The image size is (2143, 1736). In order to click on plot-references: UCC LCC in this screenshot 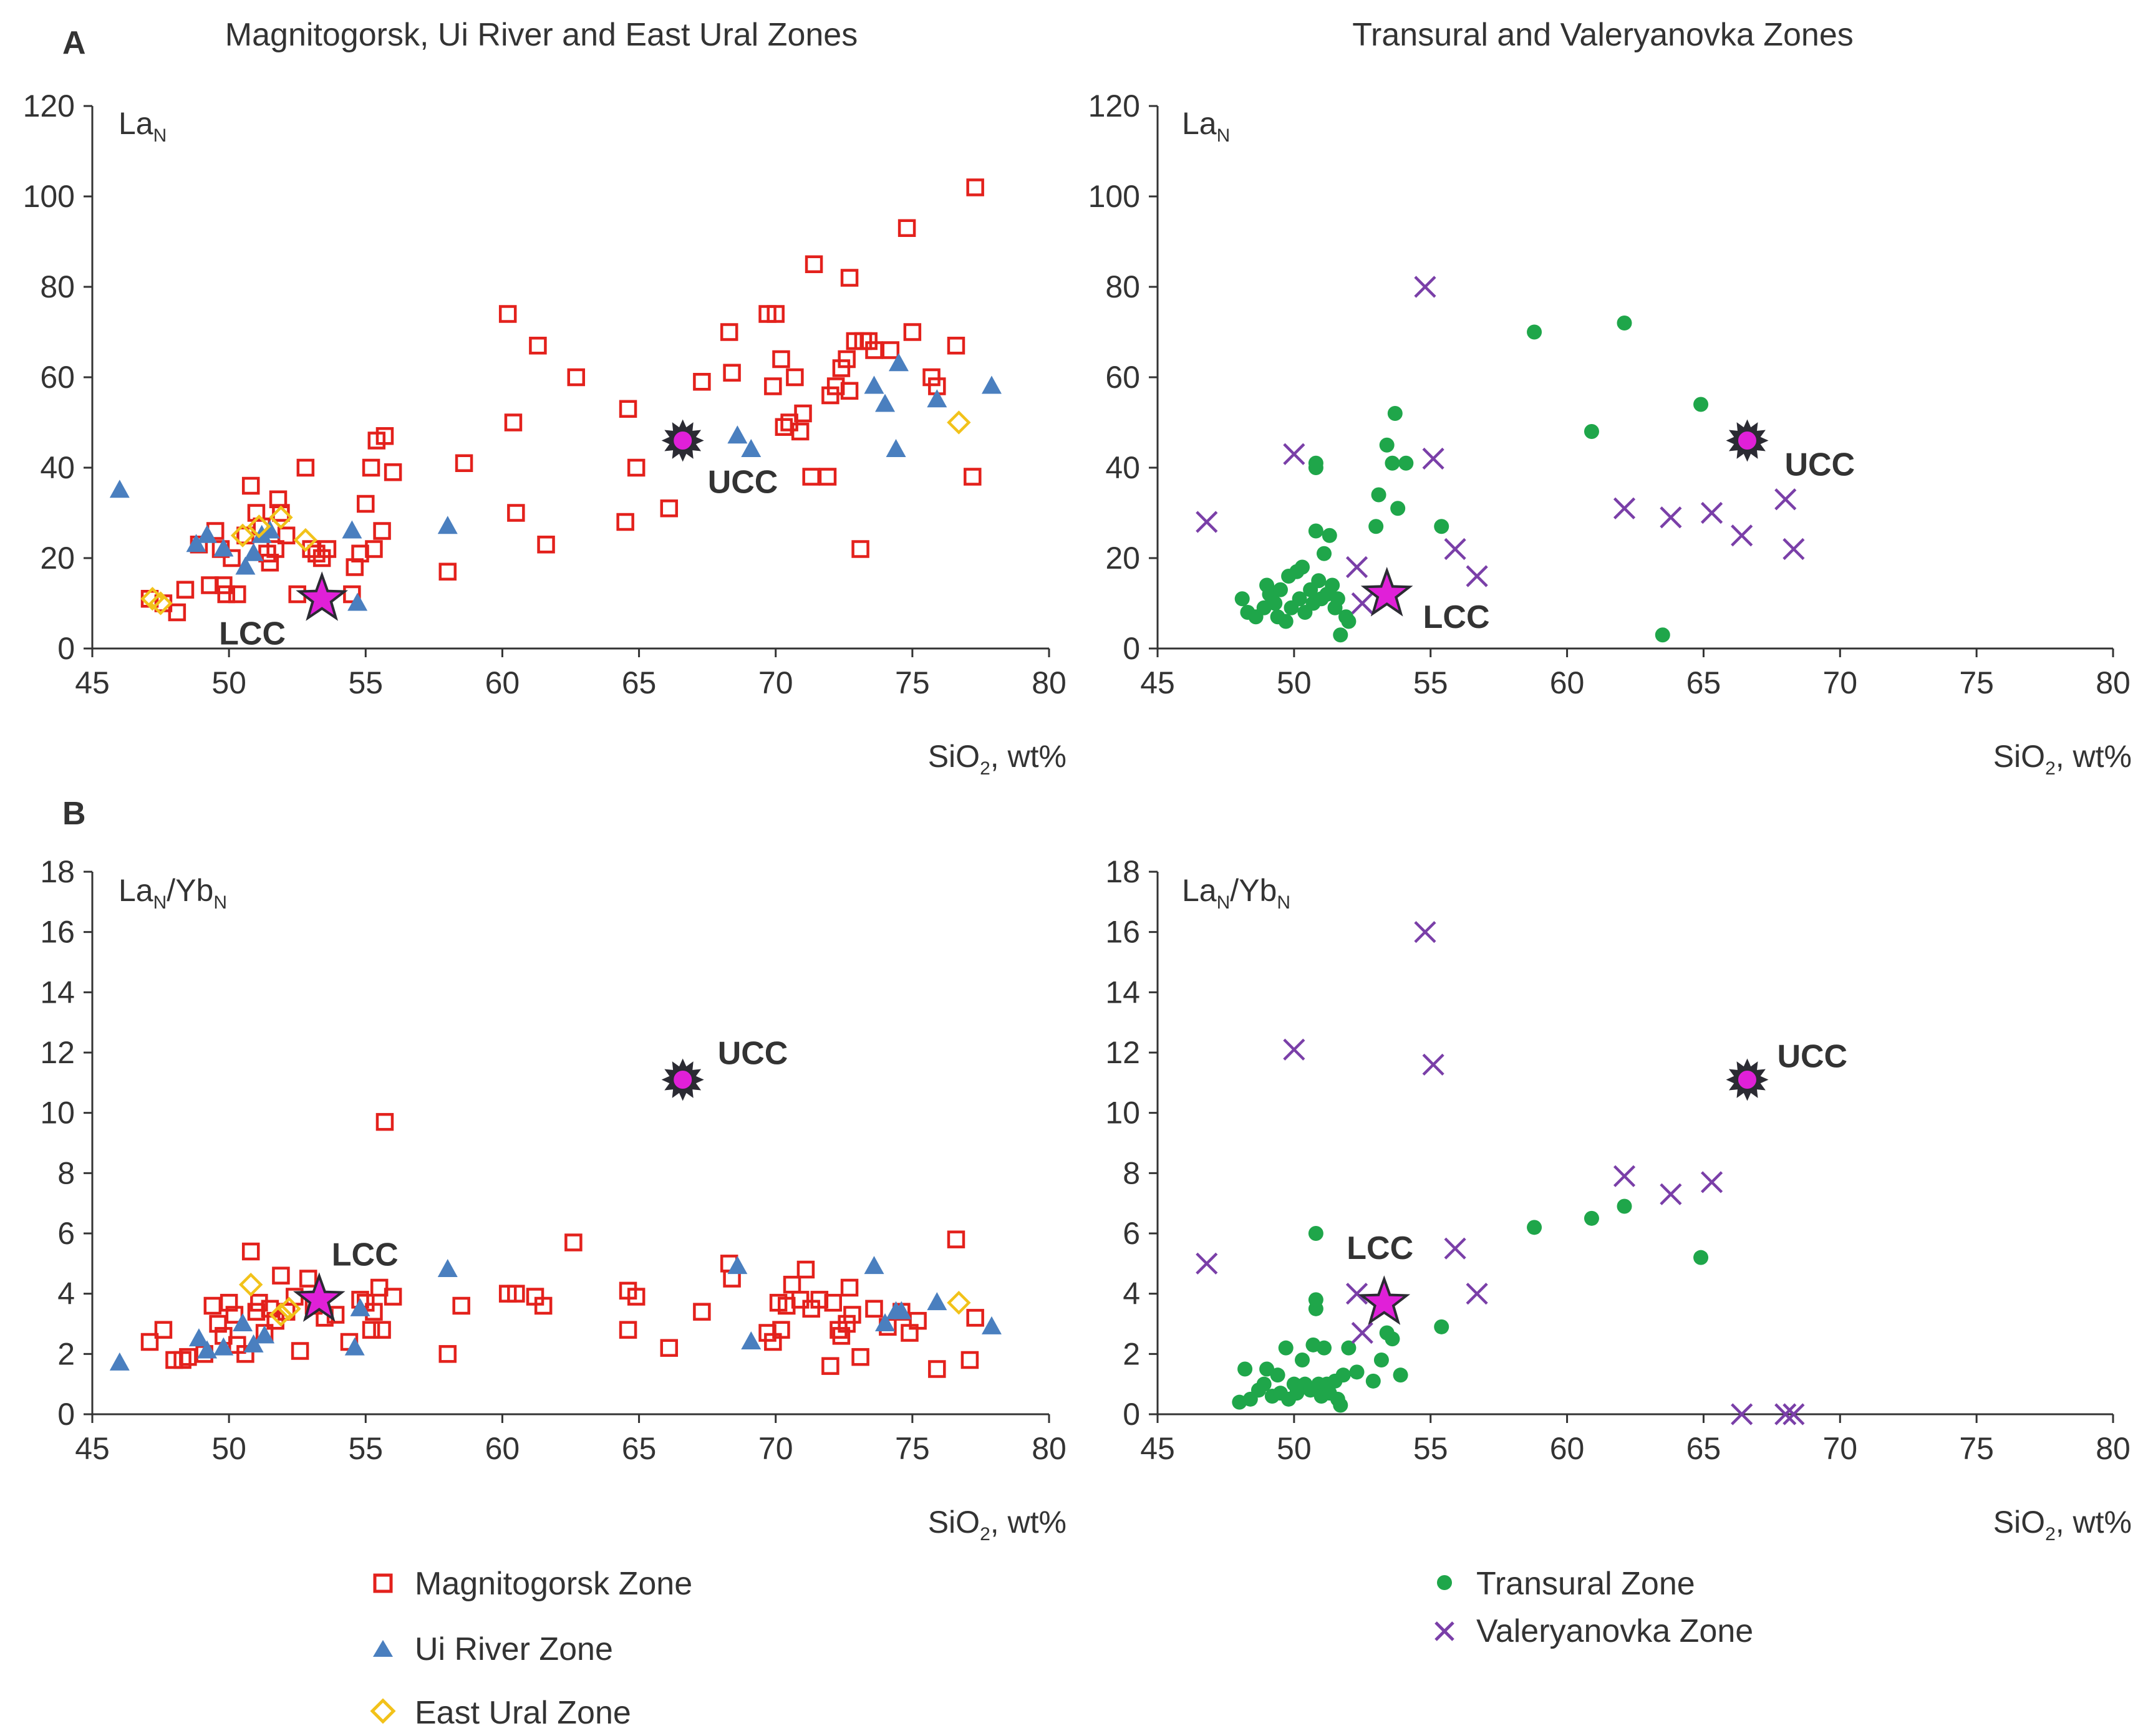, I will do `click(1607, 527)`.